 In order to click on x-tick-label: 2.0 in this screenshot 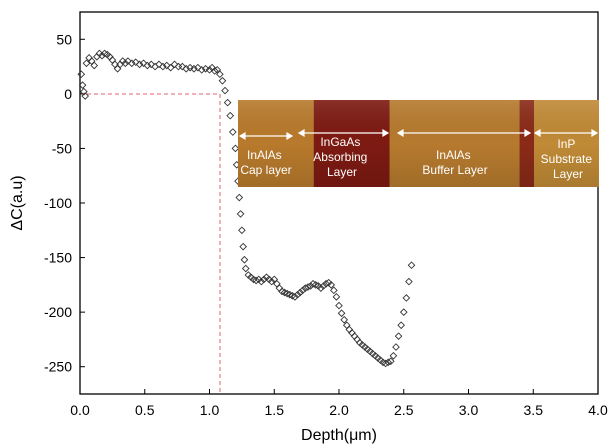, I will do `click(339, 410)`.